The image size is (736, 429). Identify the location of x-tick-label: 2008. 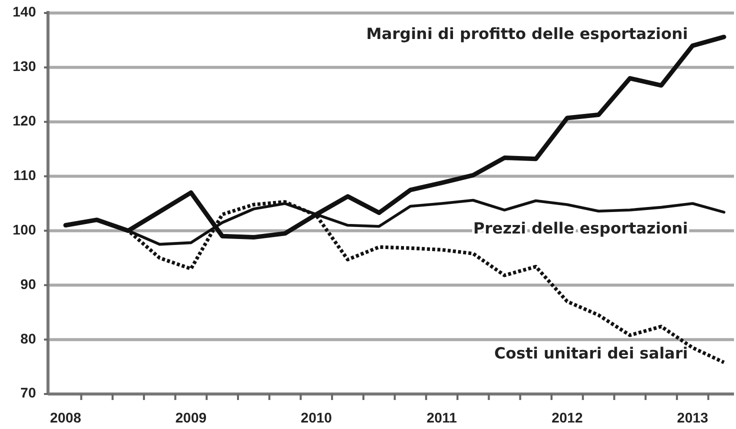
(66, 418).